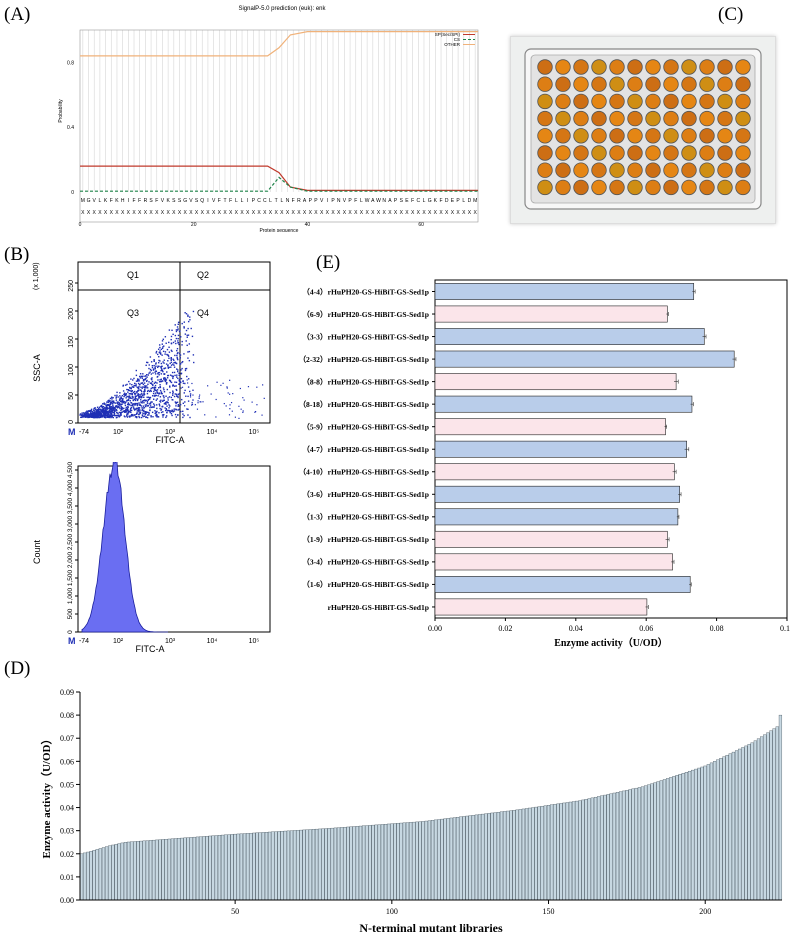 The height and width of the screenshot is (936, 791). What do you see at coordinates (123, 201) in the screenshot?
I see `sequence-residue: H` at bounding box center [123, 201].